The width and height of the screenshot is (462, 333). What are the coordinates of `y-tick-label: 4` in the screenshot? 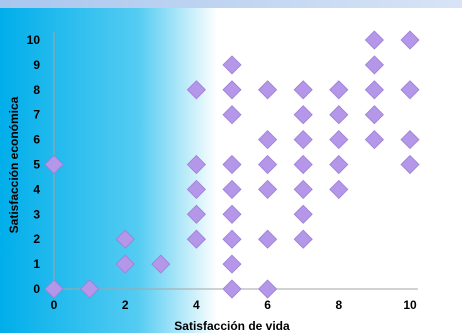 It's located at (36, 189).